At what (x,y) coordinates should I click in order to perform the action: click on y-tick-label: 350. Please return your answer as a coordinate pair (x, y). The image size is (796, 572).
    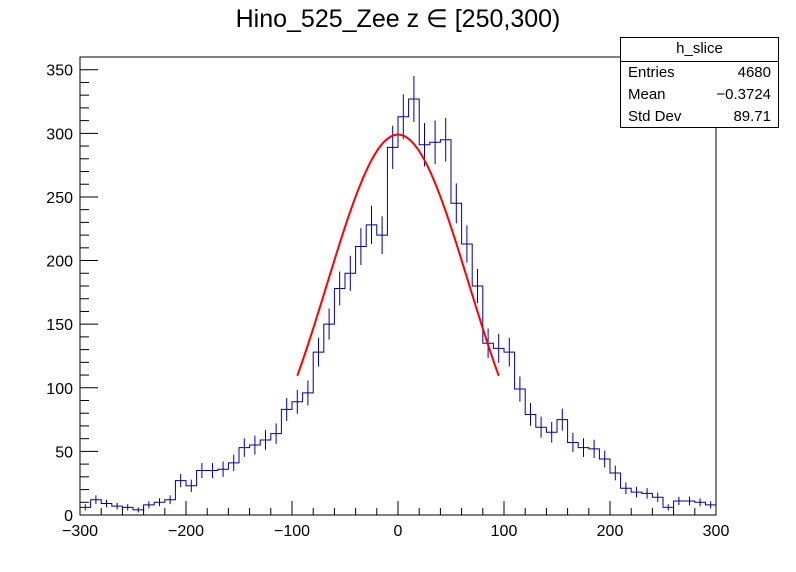
    Looking at the image, I should click on (59, 71).